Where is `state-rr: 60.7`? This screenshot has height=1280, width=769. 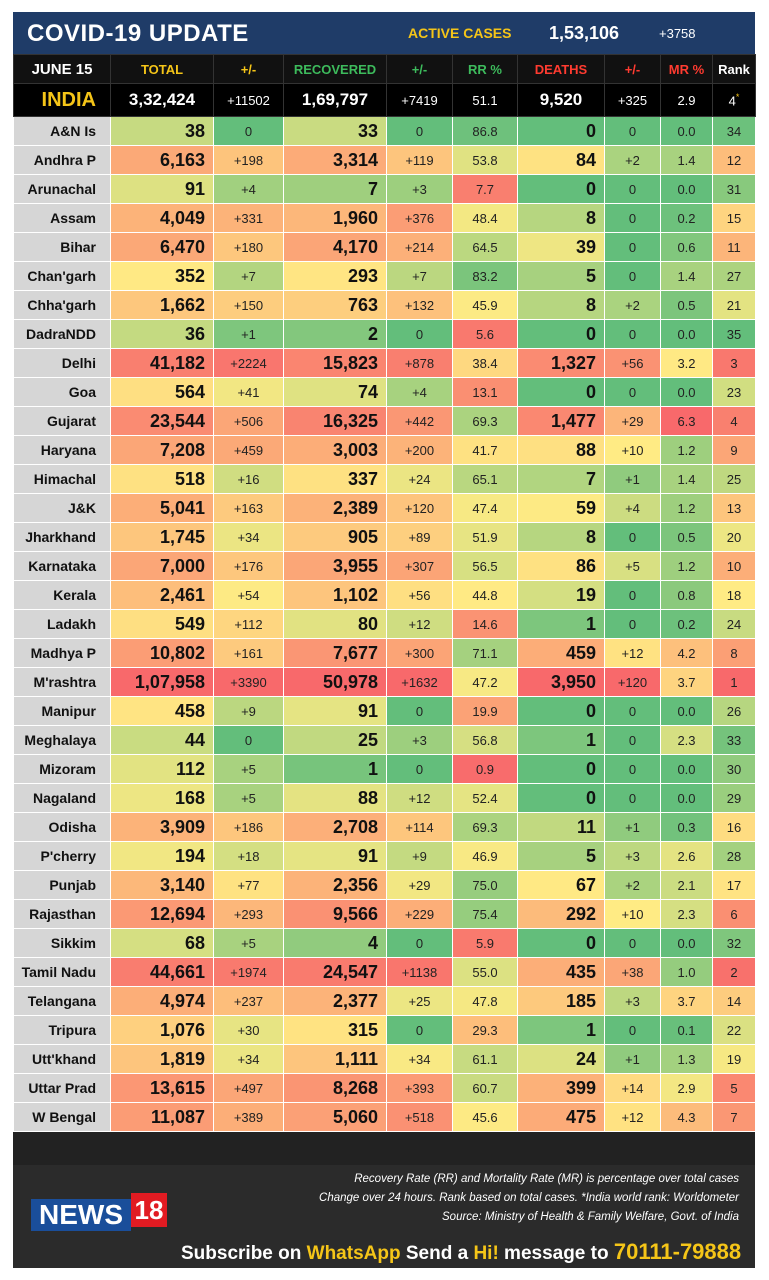 state-rr: 60.7 is located at coordinates (485, 1088).